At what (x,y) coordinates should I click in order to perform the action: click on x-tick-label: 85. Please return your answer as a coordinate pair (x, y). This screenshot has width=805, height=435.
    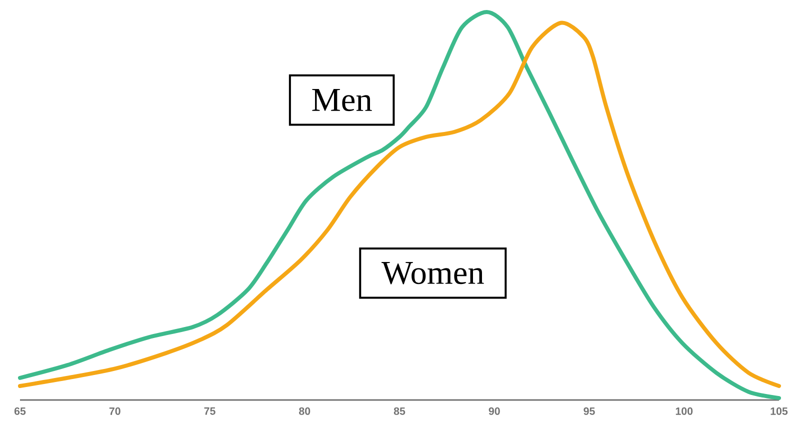
    Looking at the image, I should click on (400, 411).